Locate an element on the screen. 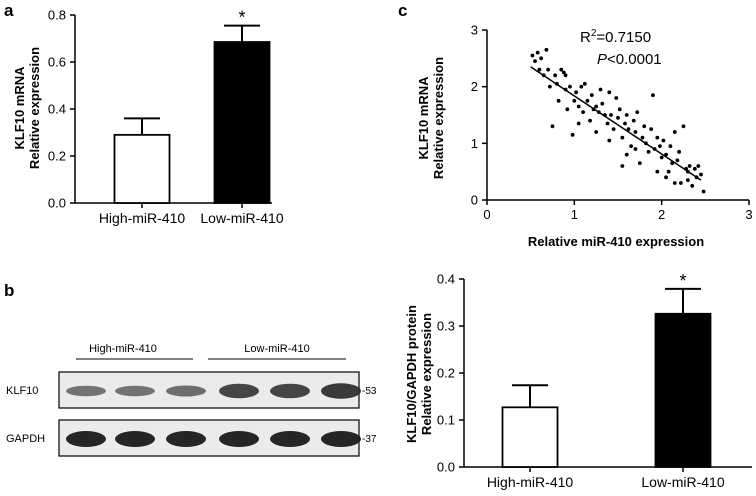  panel-a-significance-star: * is located at coordinates (241, 18).